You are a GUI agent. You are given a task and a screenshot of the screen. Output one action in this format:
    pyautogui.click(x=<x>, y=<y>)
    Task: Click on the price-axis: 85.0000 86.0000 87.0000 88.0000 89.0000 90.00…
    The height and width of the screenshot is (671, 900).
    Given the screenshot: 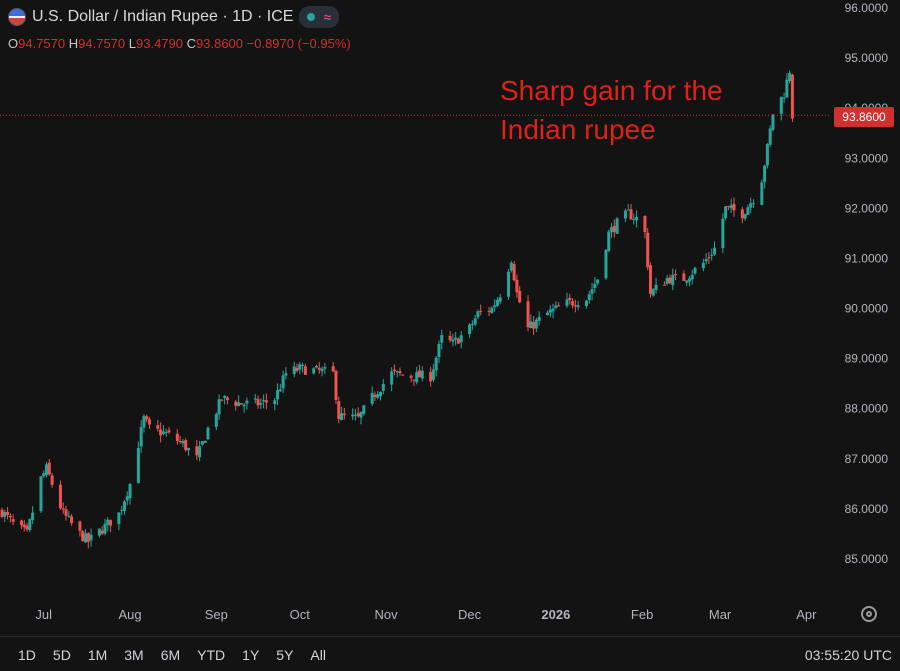 What is the action you would take?
    pyautogui.click(x=867, y=283)
    